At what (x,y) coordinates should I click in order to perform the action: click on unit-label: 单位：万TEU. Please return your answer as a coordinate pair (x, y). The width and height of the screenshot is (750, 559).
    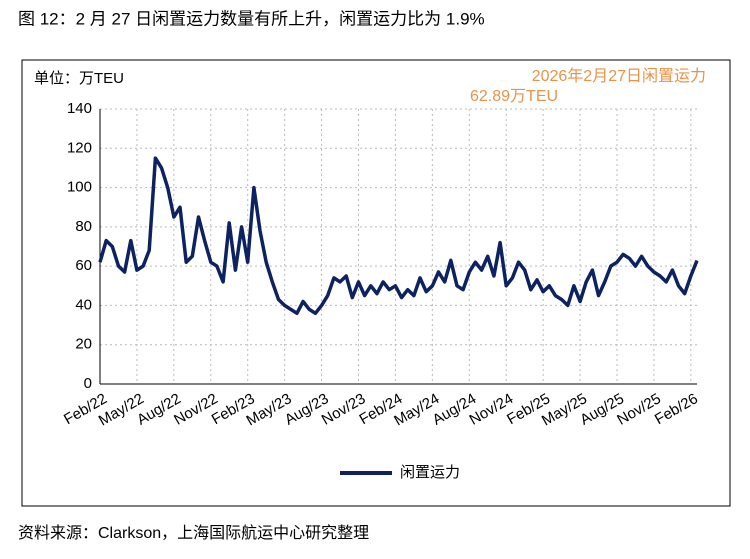
    Looking at the image, I should click on (79, 78).